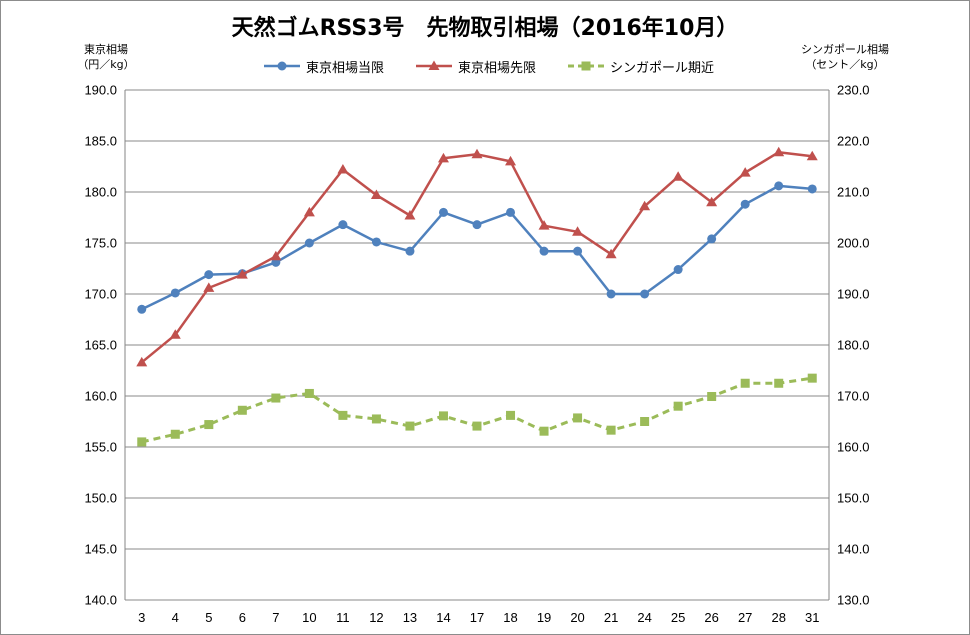 This screenshot has width=970, height=635. What do you see at coordinates (376, 617) in the screenshot?
I see `x-tick-label: 12` at bounding box center [376, 617].